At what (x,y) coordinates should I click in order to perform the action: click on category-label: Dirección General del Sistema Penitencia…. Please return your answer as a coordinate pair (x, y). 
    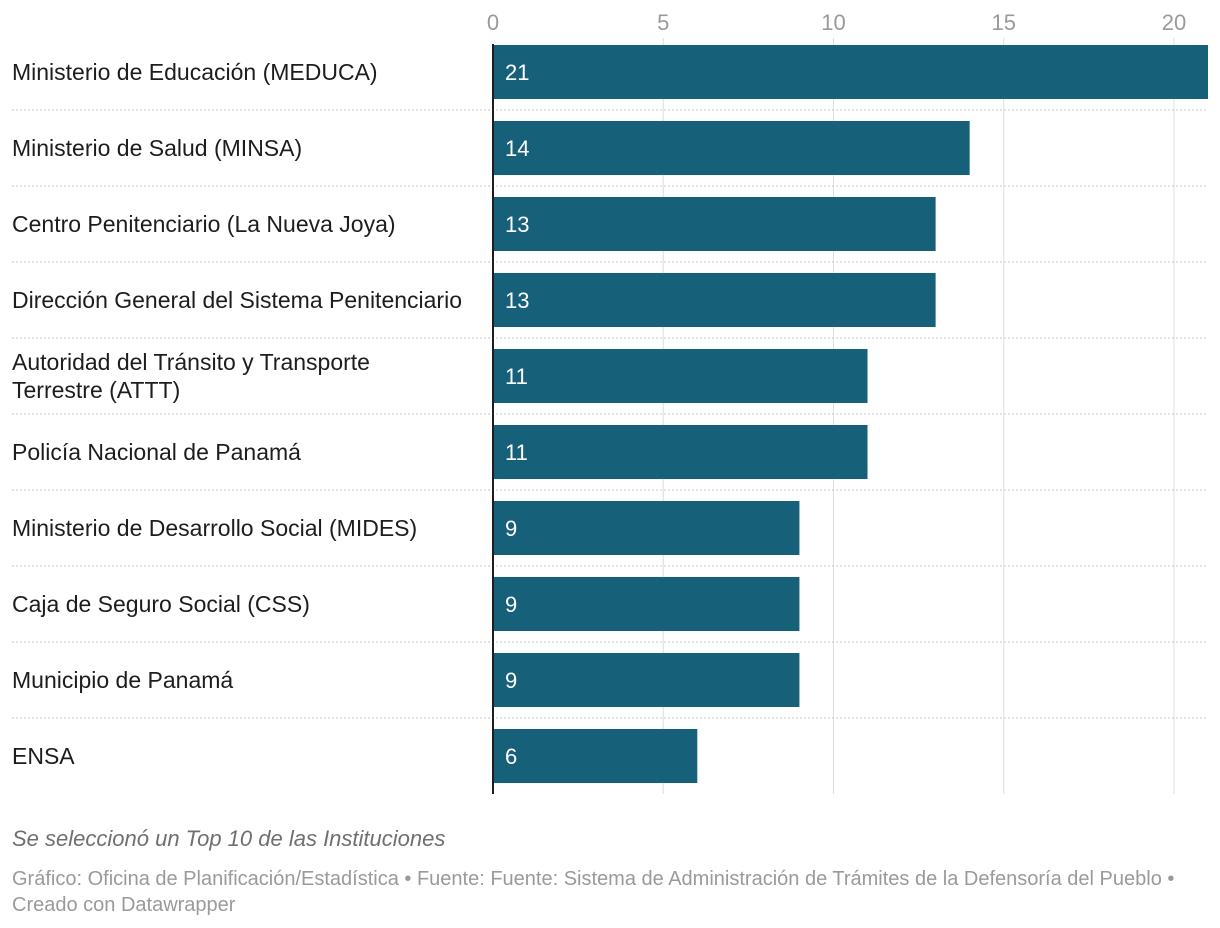
    Looking at the image, I should click on (237, 300).